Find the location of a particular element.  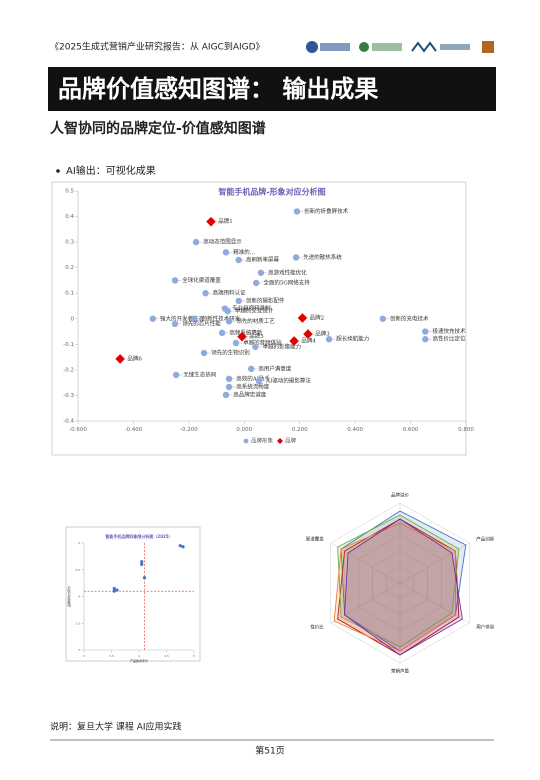

radar-axis-label: 品牌溢价 is located at coordinates (400, 495).